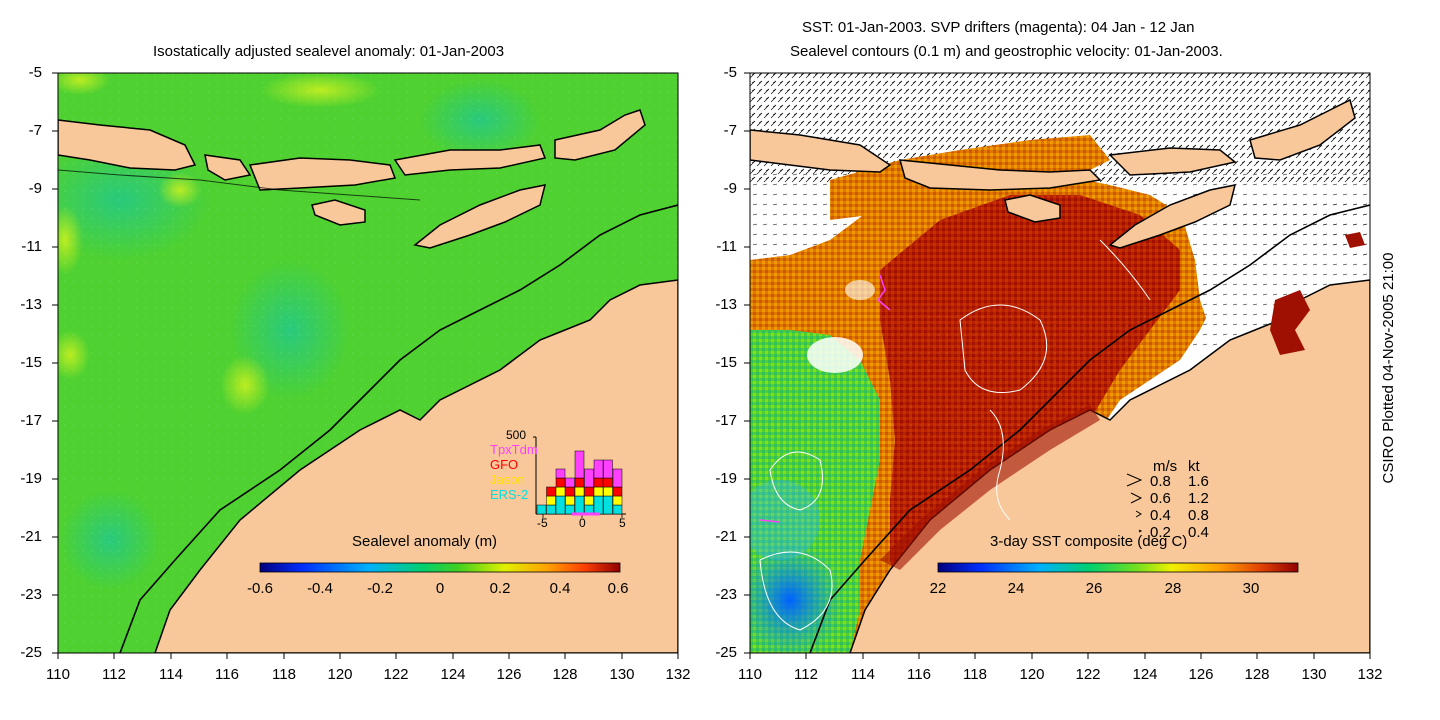  Describe the element at coordinates (730, 72) in the screenshot. I see `right-y-label: -5` at that location.